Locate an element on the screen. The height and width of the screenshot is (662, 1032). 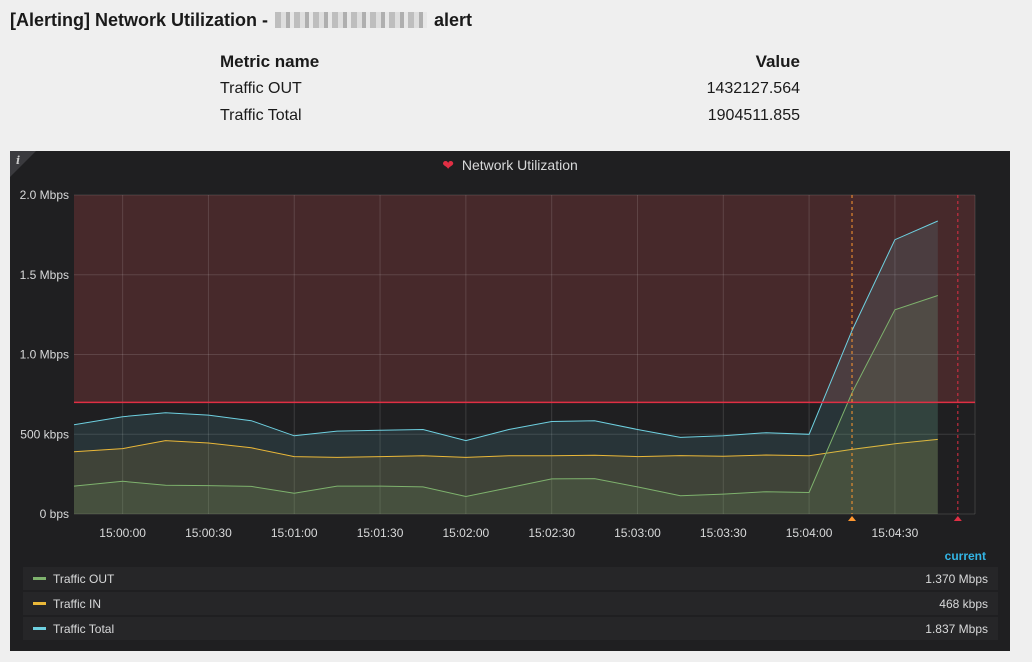
alert-title: [Alerting] Network Utilization - alert is located at coordinates (241, 20).